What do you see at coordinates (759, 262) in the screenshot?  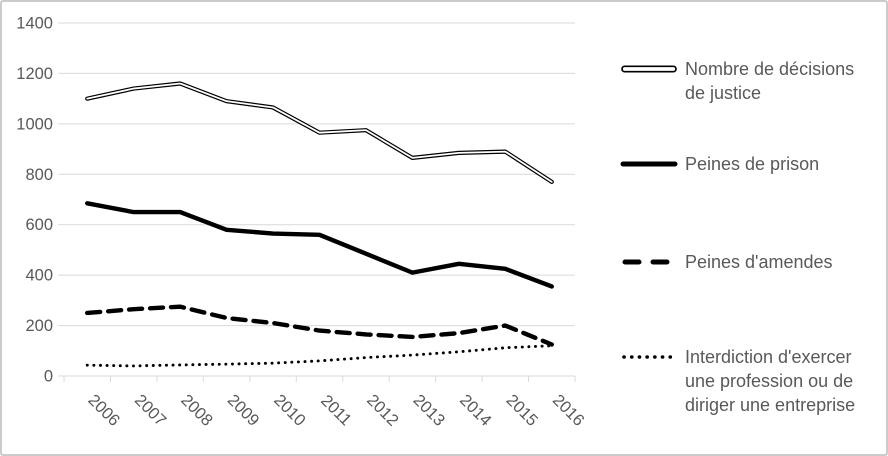 I see `legend-label-amendes: Peines d'amendes` at bounding box center [759, 262].